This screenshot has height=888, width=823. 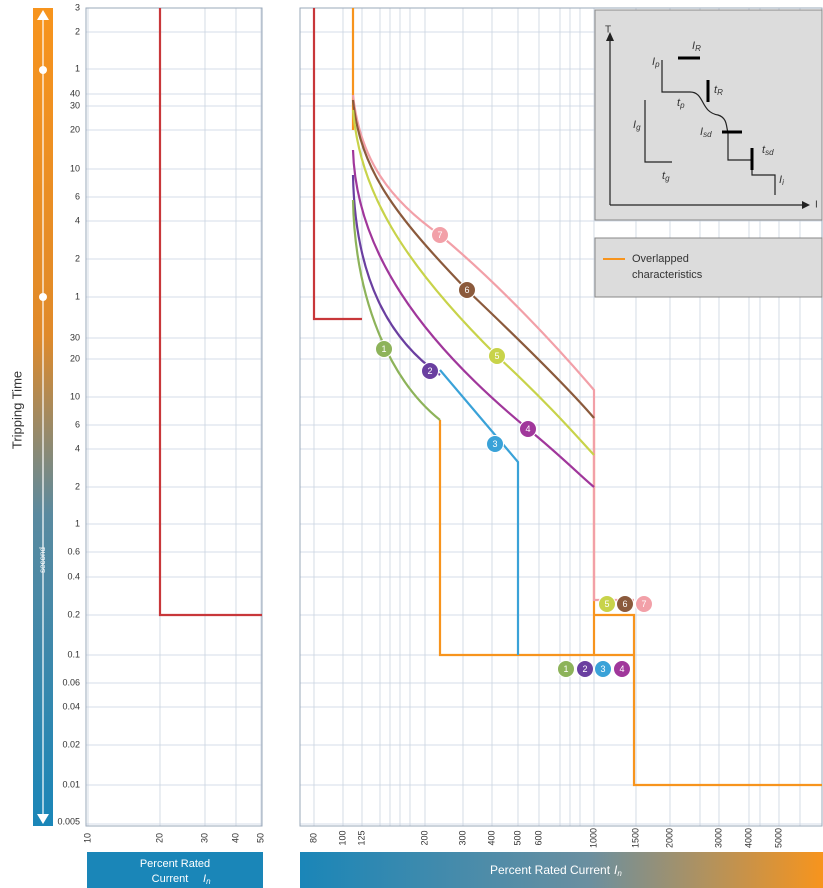 I want to click on x-tick-label: 100, so click(x=342, y=837).